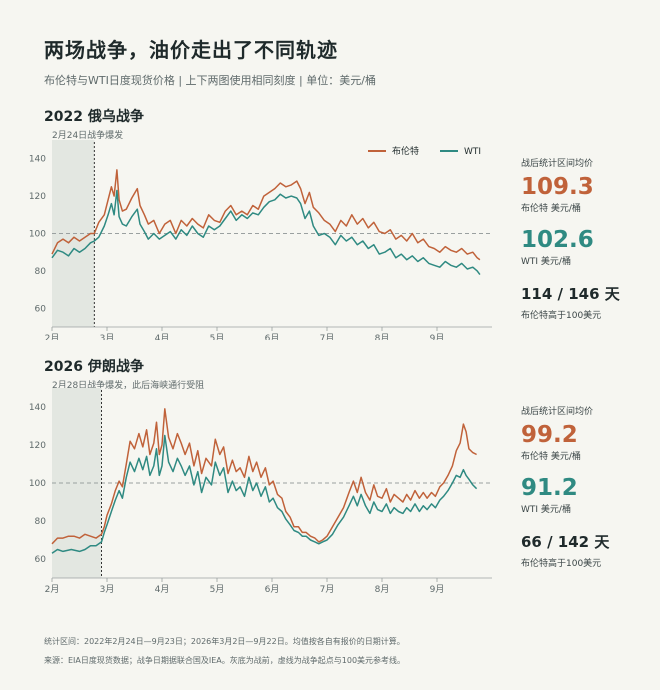 This screenshot has width=660, height=690. What do you see at coordinates (210, 80) in the screenshot?
I see `page-subtitle: 布伦特与WTI日度现货价格 | 上下两图使用相同刻度 | 单位：美元/桶` at bounding box center [210, 80].